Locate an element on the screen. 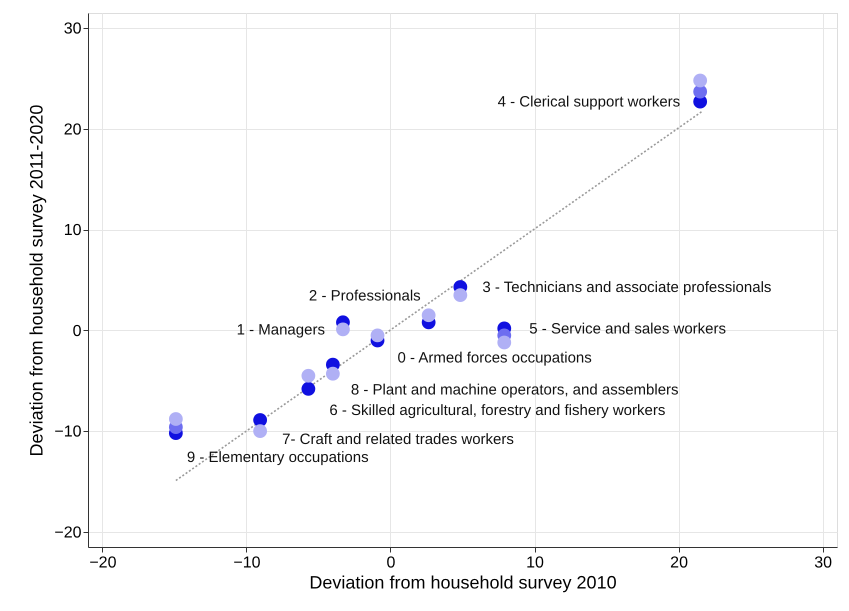 The height and width of the screenshot is (611, 849). annotation: 8 - Plant and machine operators, and assemblers is located at coordinates (514, 390).